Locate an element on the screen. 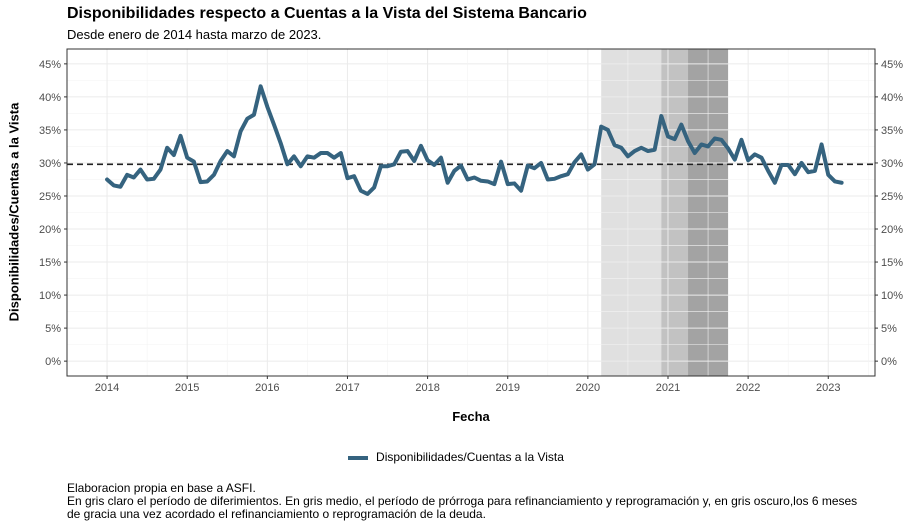 The width and height of the screenshot is (912, 528). x-tick-label: 2023 is located at coordinates (828, 388).